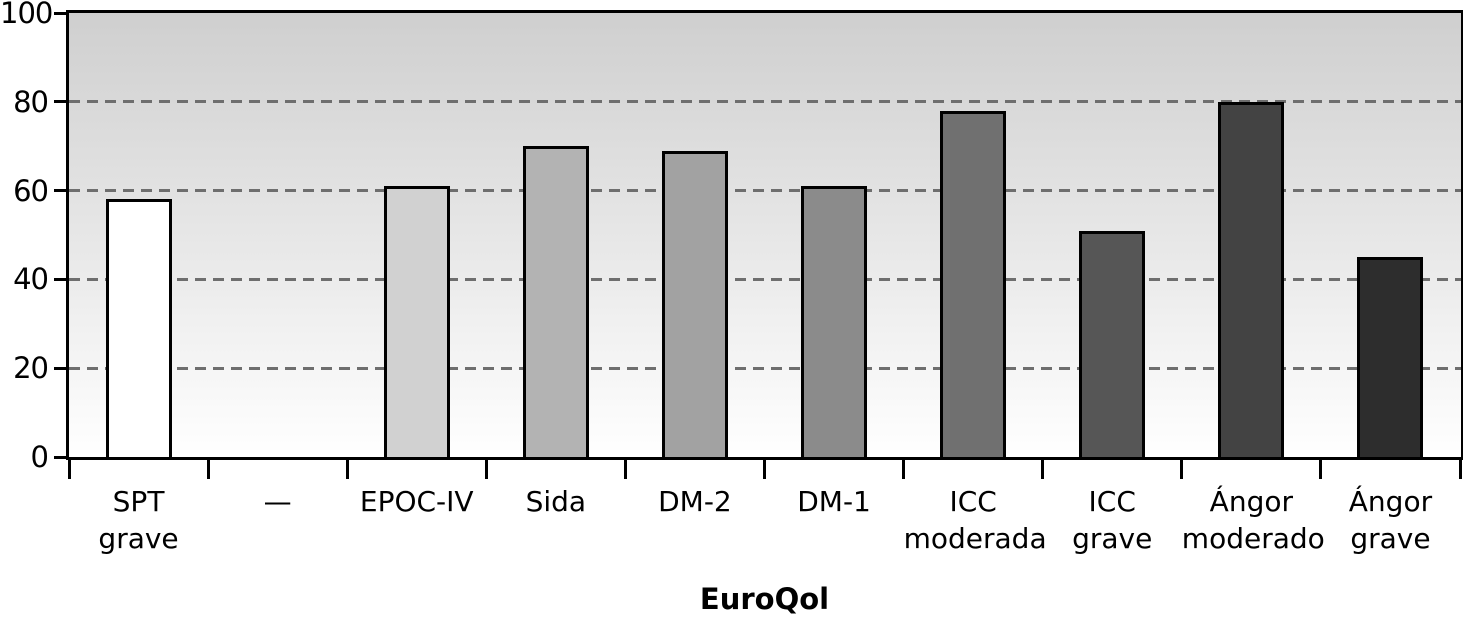  What do you see at coordinates (26, 15) in the screenshot?
I see `y-tick-label-100: 100` at bounding box center [26, 15].